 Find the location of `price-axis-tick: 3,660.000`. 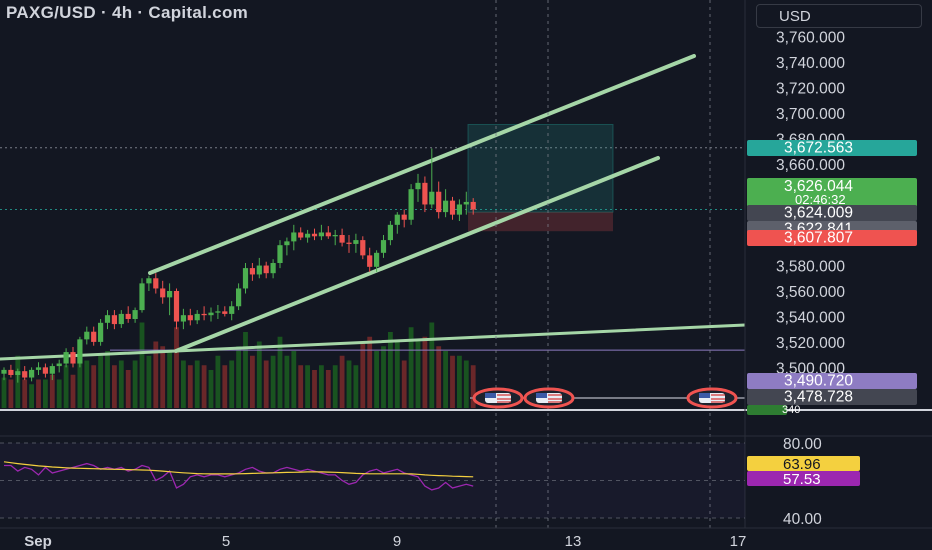

price-axis-tick: 3,660.000 is located at coordinates (810, 165).